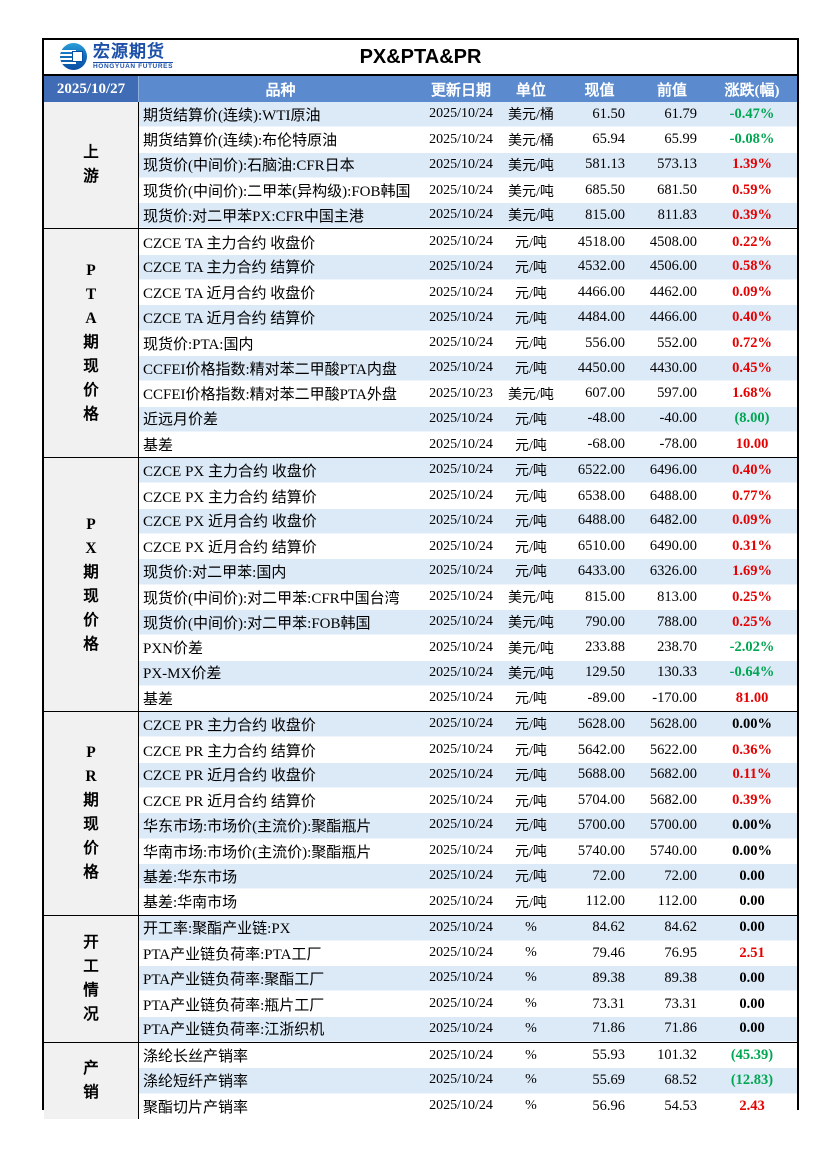 The width and height of the screenshot is (826, 1169). I want to click on cell-prev: 130.33, so click(677, 672).